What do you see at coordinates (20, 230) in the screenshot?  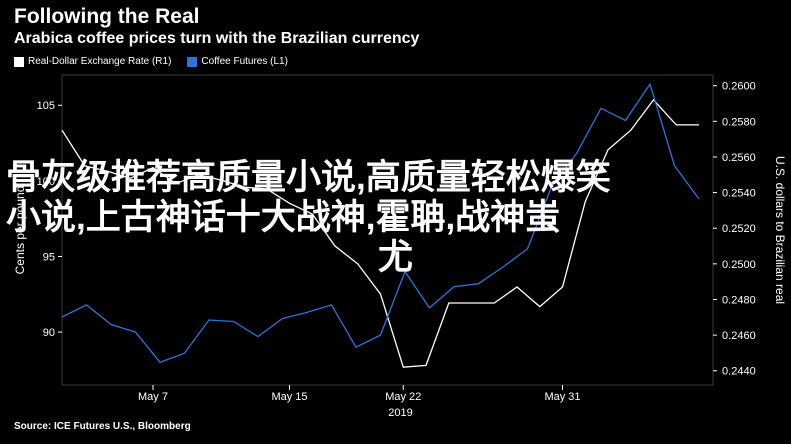 I see `left-axis-title: Cents per pound` at bounding box center [20, 230].